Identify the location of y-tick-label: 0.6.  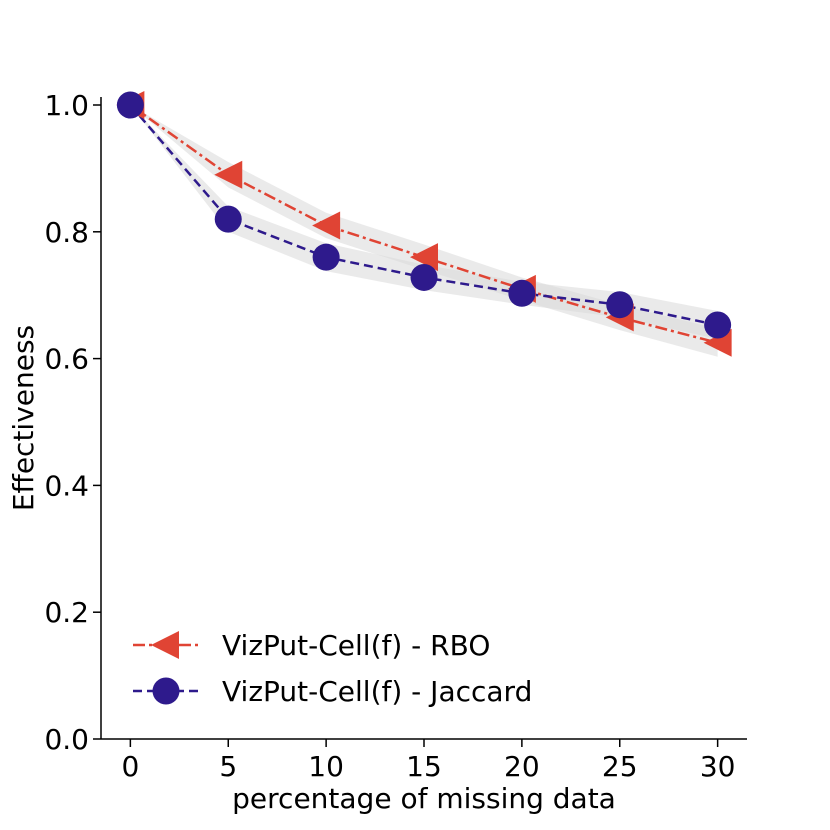
(66, 359).